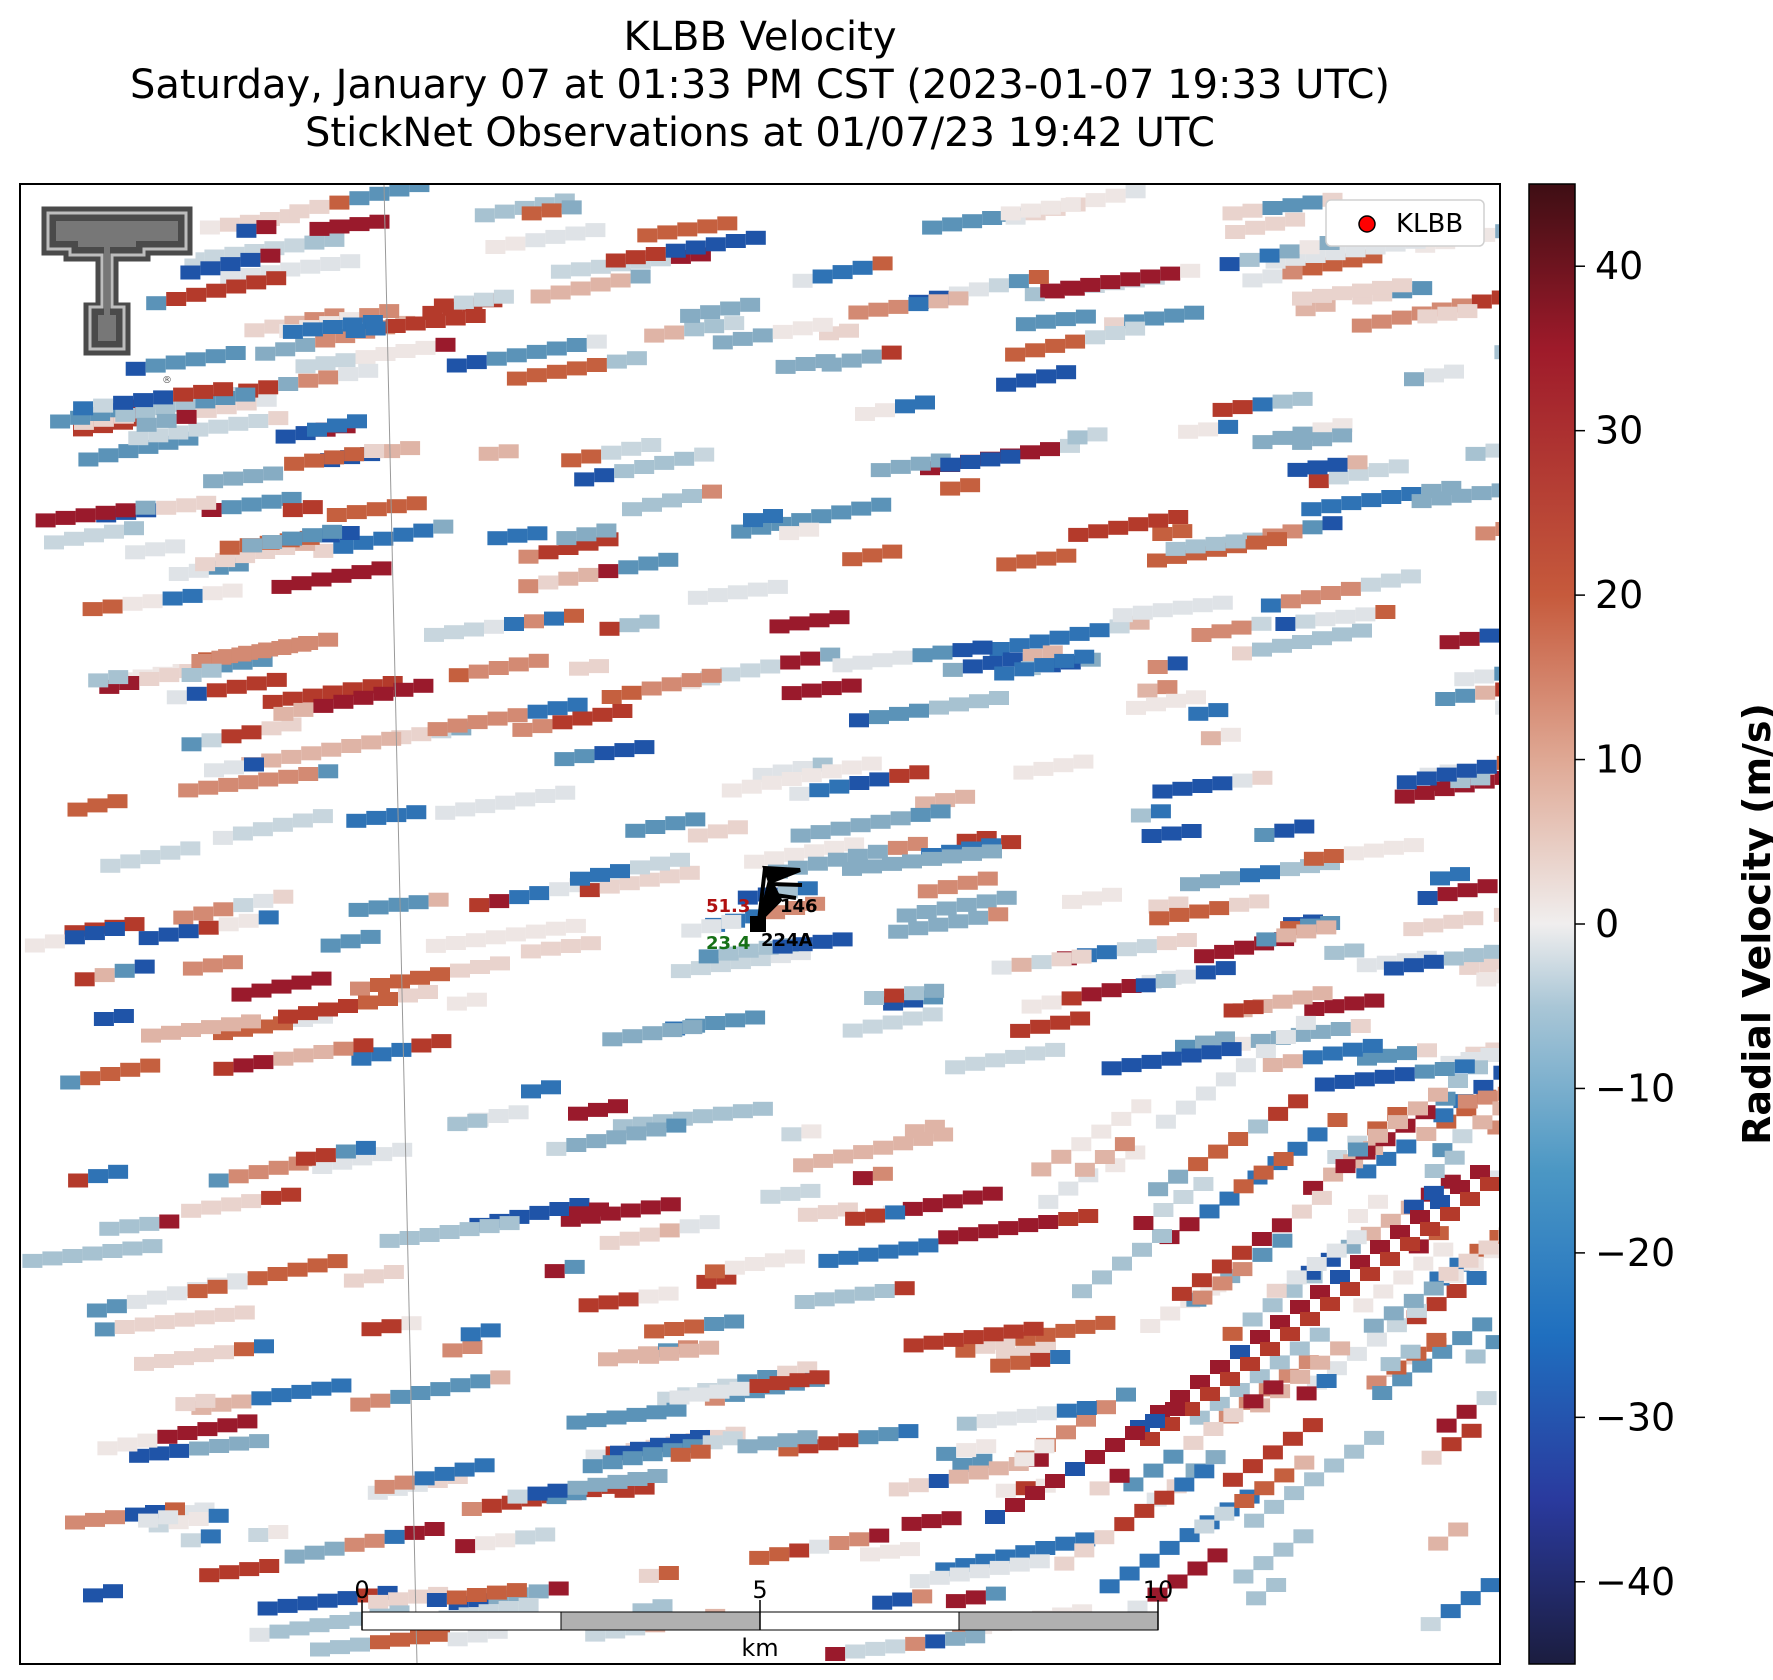 This screenshot has width=1773, height=1680. Describe the element at coordinates (1619, 595) in the screenshot. I see `colorbar-tick-label: 20` at that location.